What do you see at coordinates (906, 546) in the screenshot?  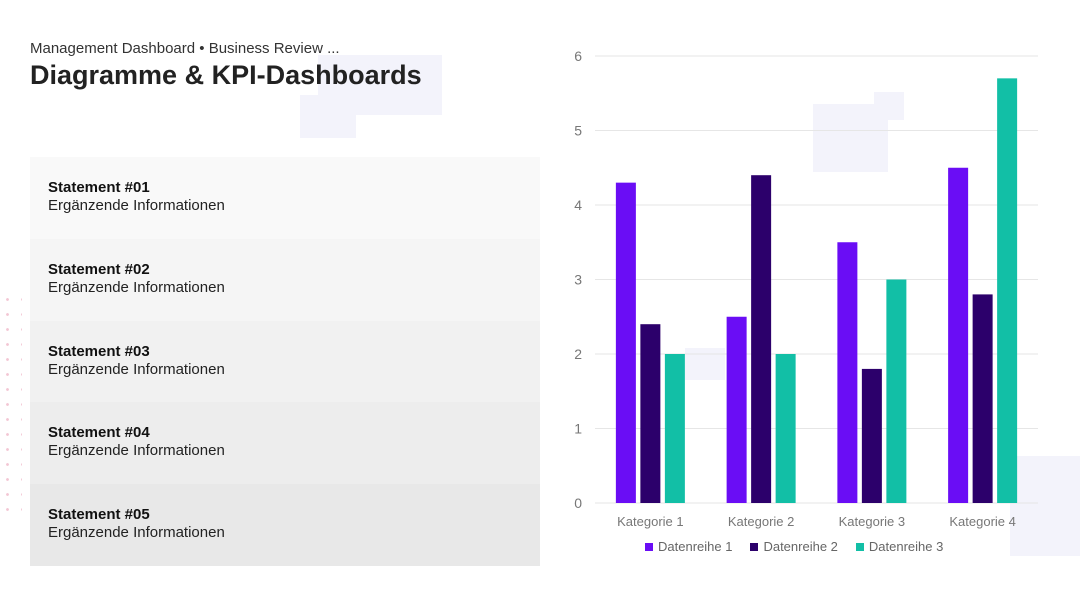 I see `legend-label: Datenreihe 3` at bounding box center [906, 546].